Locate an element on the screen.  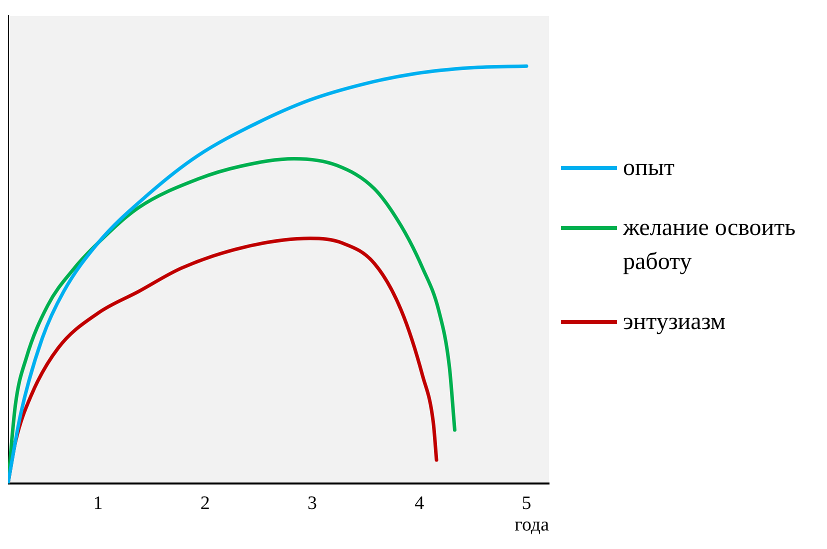
x-tick-label: 4 is located at coordinates (419, 503).